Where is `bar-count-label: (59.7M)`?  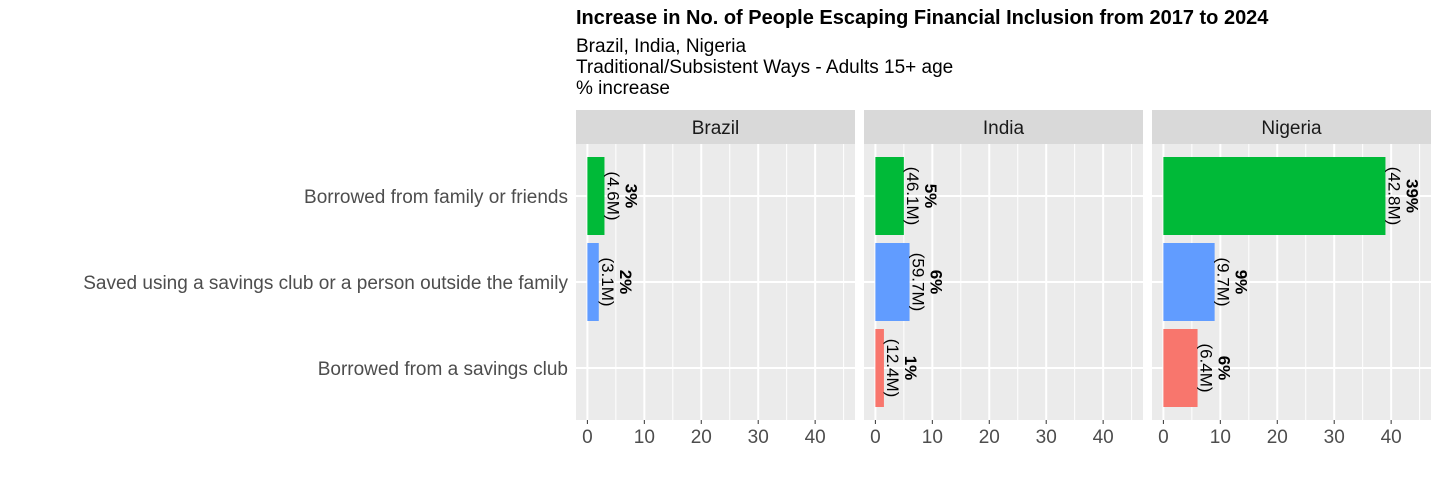
bar-count-label: (59.7M) is located at coordinates (918, 282).